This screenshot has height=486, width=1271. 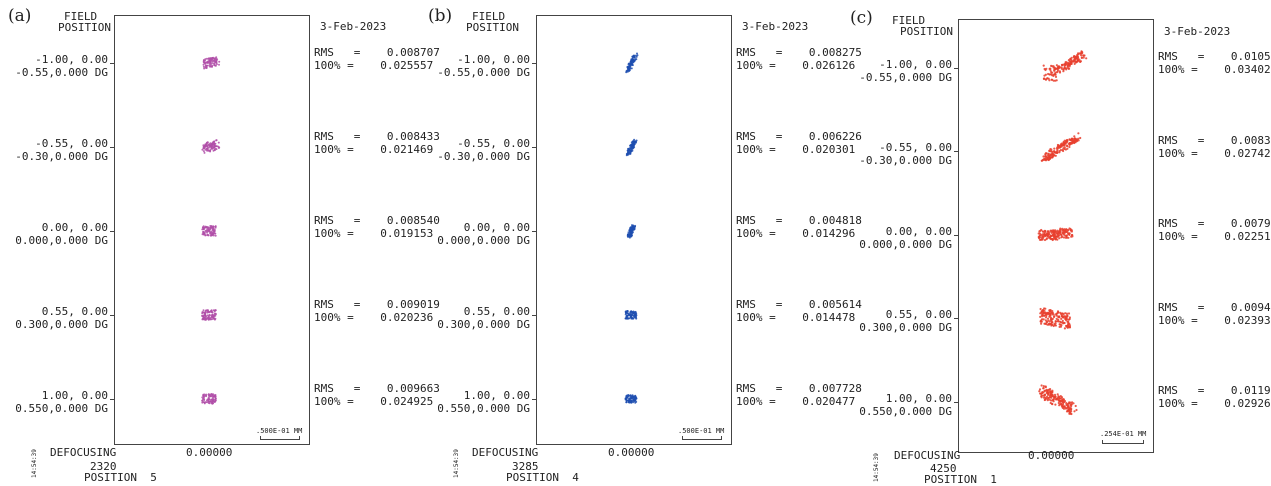 What do you see at coordinates (1214, 63) in the screenshot?
I see `stats-1: RMS = 0.010500 100% = 0.034025` at bounding box center [1214, 63].